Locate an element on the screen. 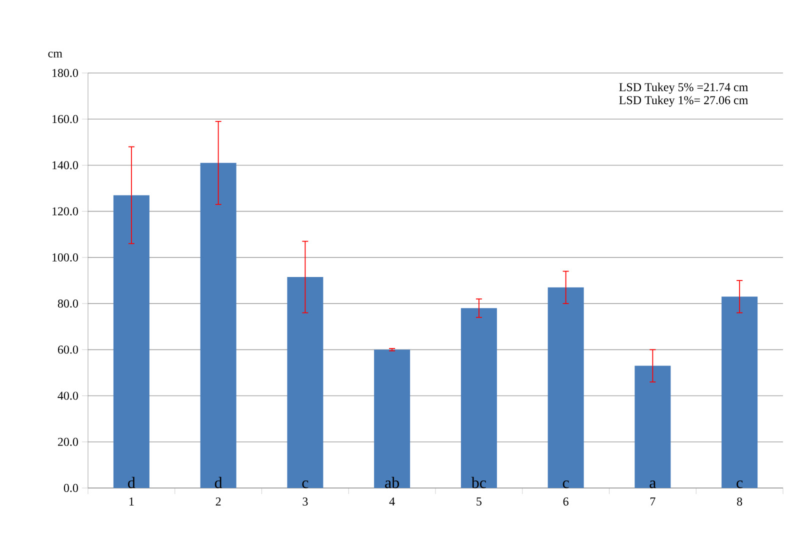  y-tick-label: 100.0 is located at coordinates (65, 257).